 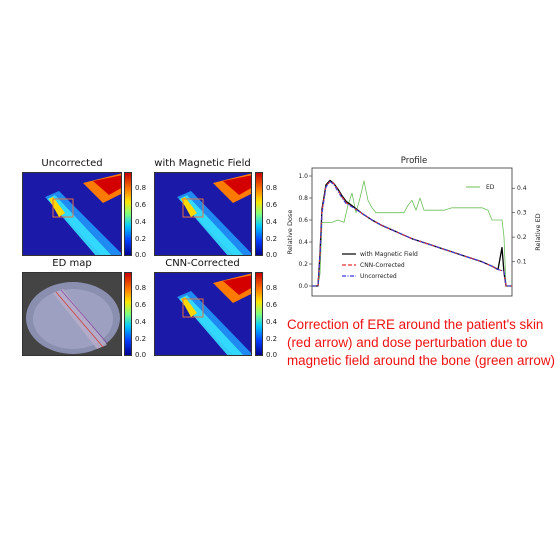 I want to click on y-tick-label: 0.8, so click(x=303, y=198).